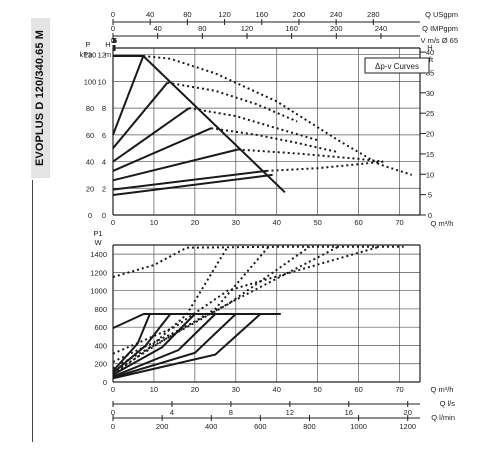 The height and width of the screenshot is (450, 500). I want to click on head-kpa-tick: 40, so click(90, 162).